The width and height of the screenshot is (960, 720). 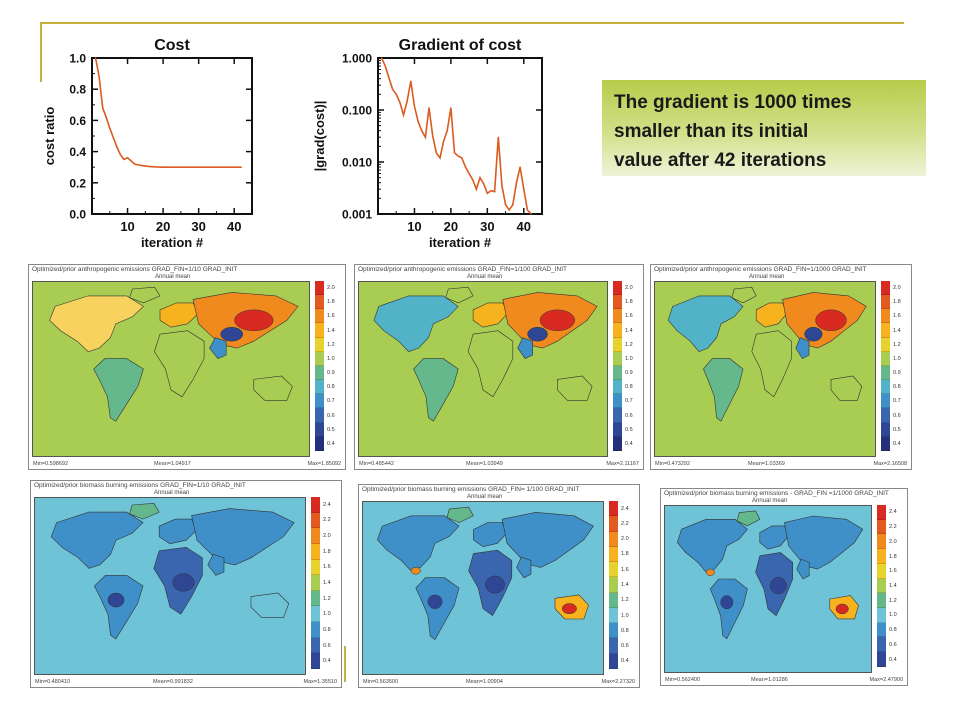 What do you see at coordinates (77, 215) in the screenshot?
I see `y-tick-label-0-0: 0.0` at bounding box center [77, 215].